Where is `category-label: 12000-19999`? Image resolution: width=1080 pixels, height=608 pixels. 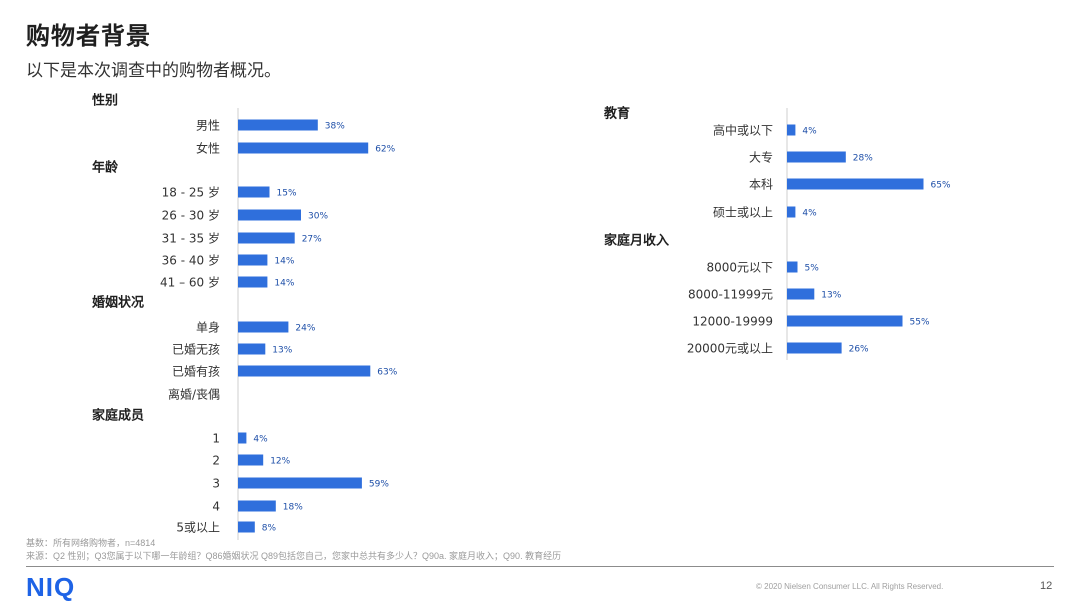
category-label: 12000-19999 is located at coordinates (732, 322).